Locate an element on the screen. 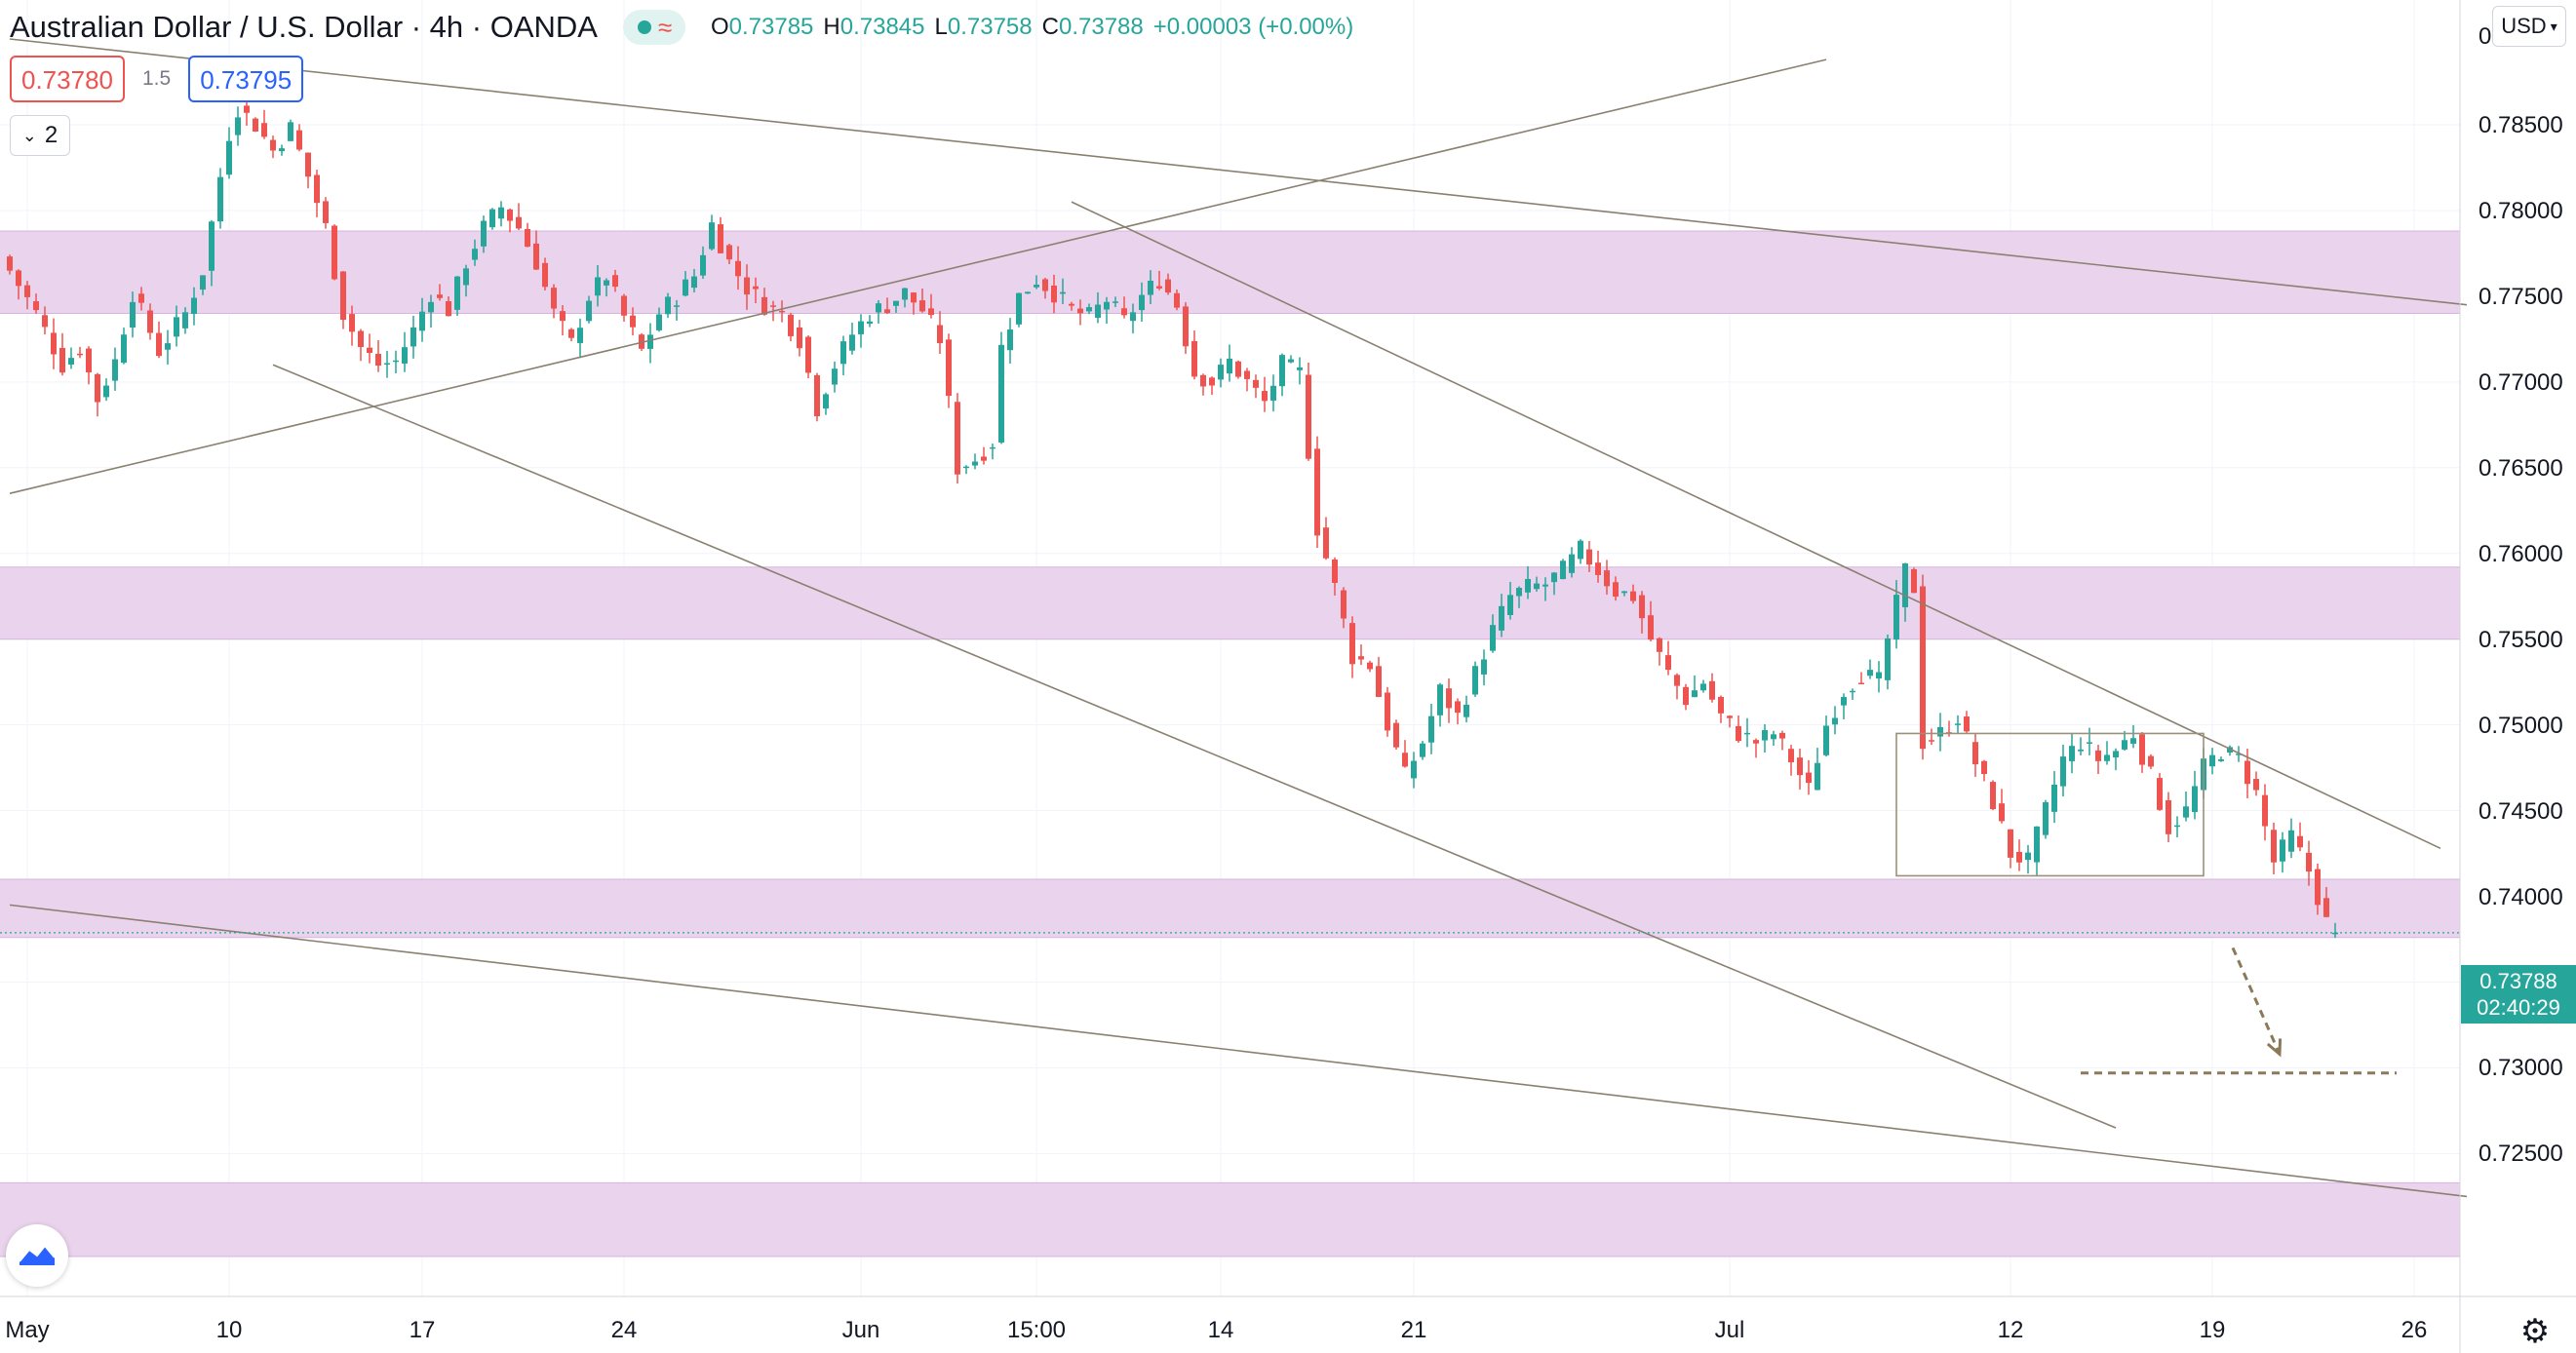 This screenshot has width=2576, height=1353. price-tick-label: 0.74000 is located at coordinates (2520, 896).